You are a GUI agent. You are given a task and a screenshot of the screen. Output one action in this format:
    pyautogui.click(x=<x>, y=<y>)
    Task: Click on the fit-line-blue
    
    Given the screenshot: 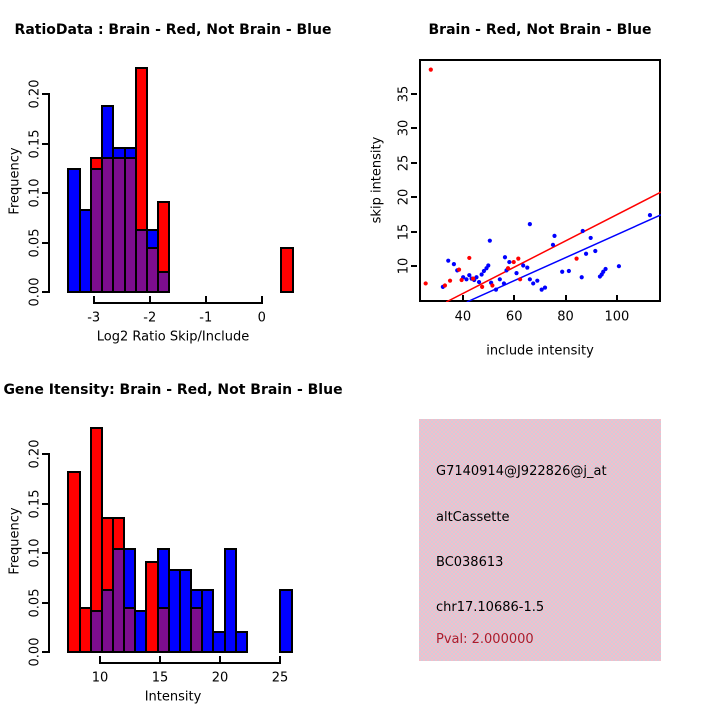 What is the action you would take?
    pyautogui.click(x=563, y=258)
    